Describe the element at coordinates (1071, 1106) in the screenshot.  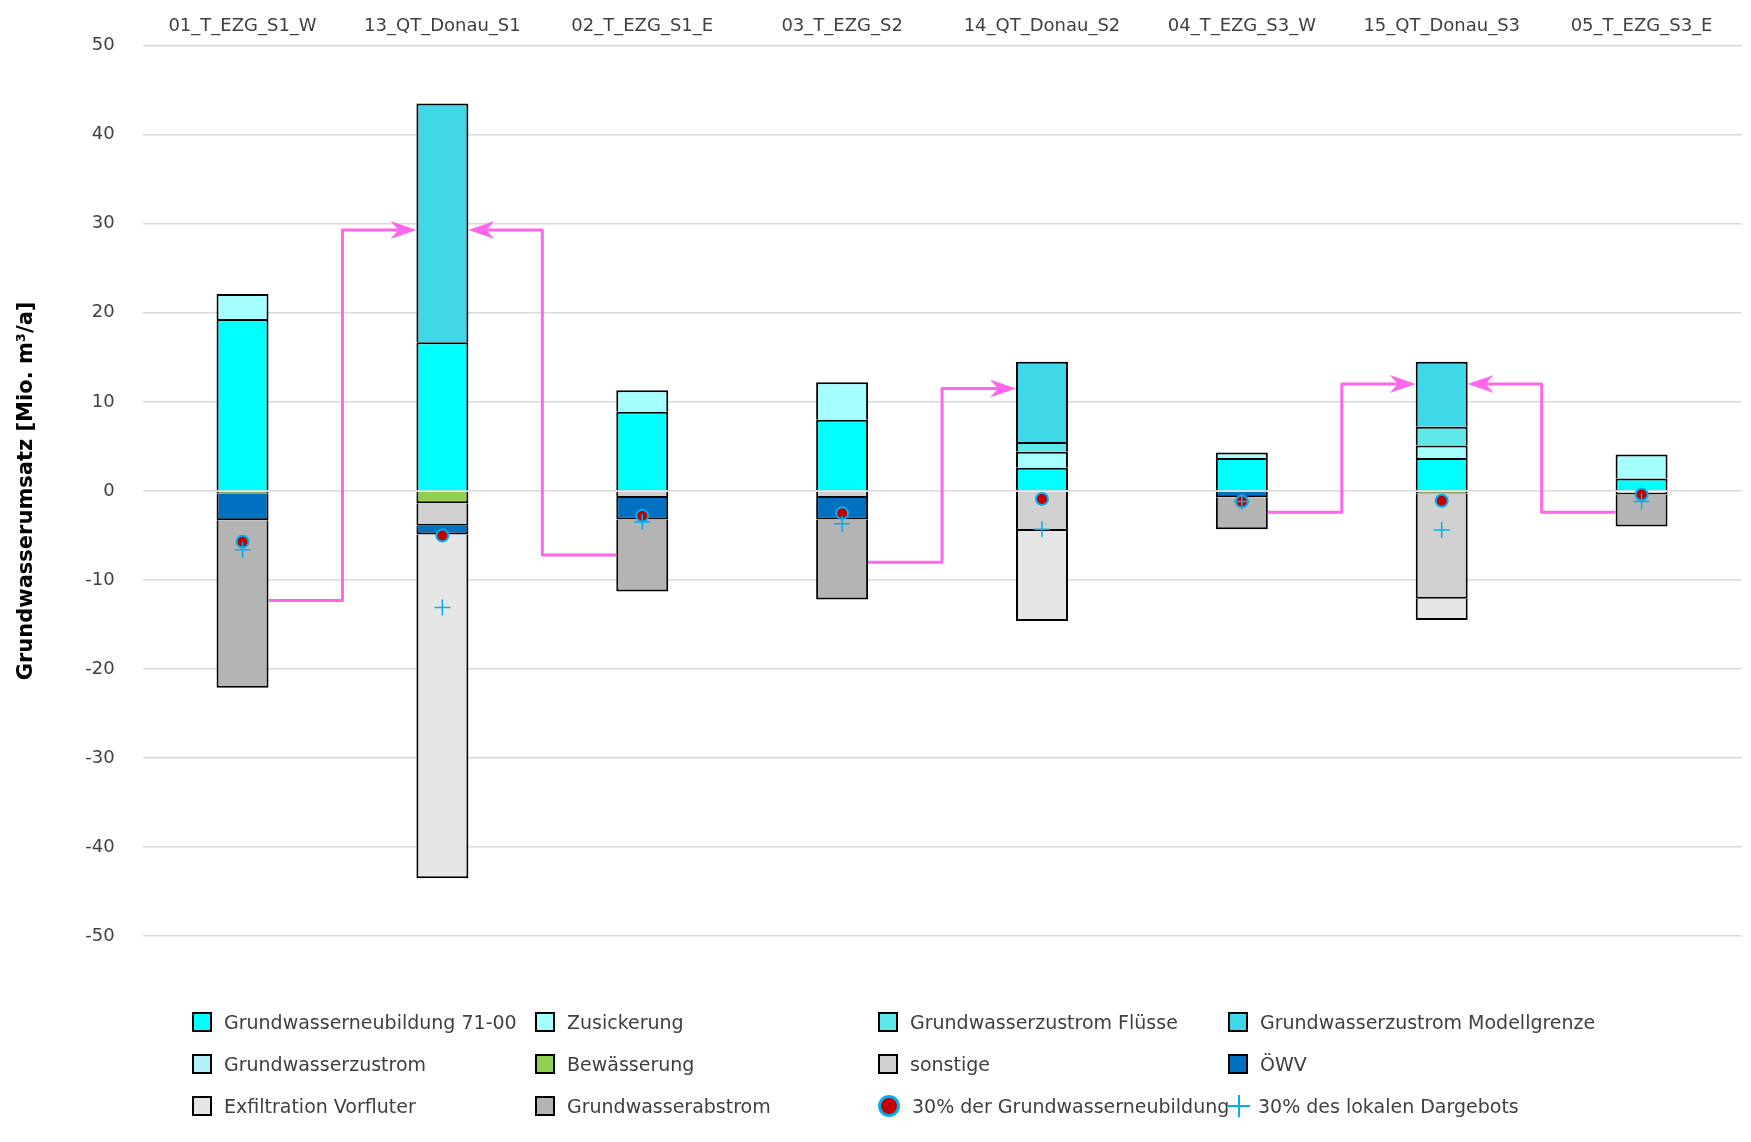
I see `legend-label: 30% der Grundwasserneubildung` at that location.